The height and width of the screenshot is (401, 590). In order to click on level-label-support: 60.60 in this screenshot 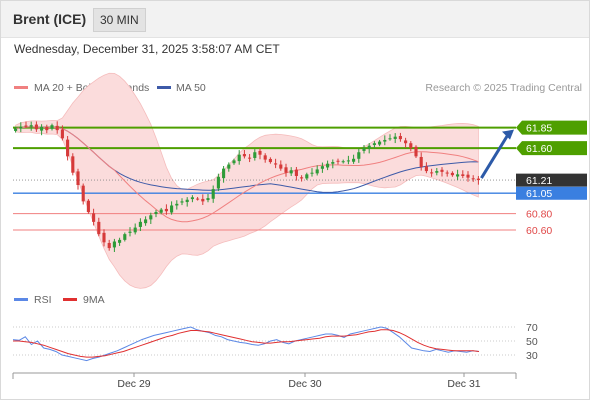, I will do `click(539, 231)`.